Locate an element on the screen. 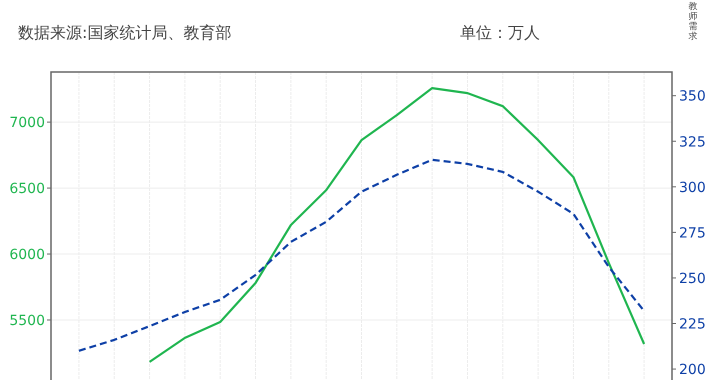  y2-tick-label: 250 is located at coordinates (692, 278).